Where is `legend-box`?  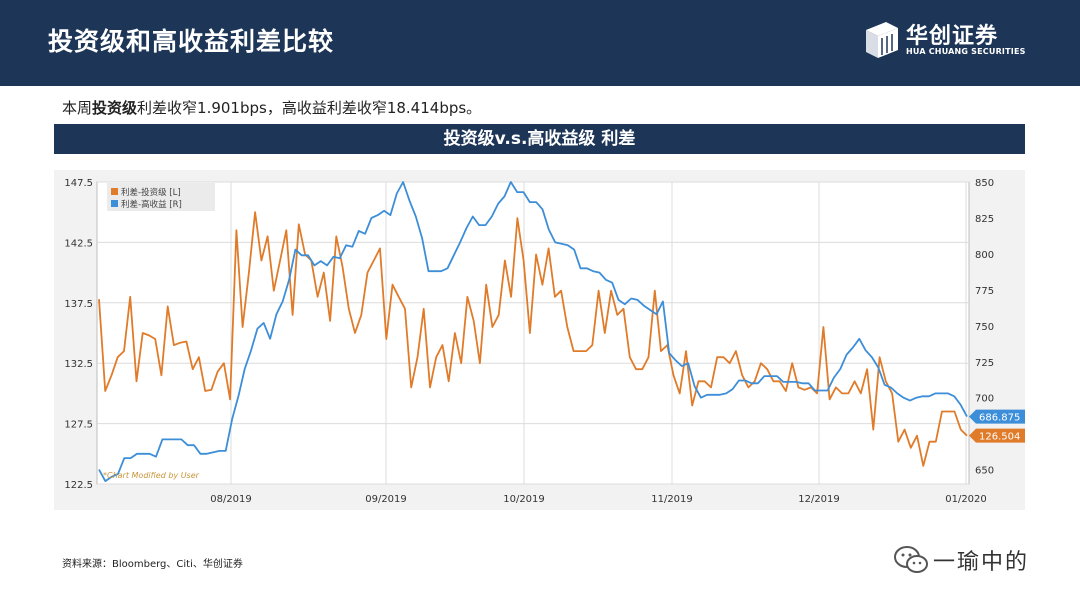
legend-box is located at coordinates (161, 197).